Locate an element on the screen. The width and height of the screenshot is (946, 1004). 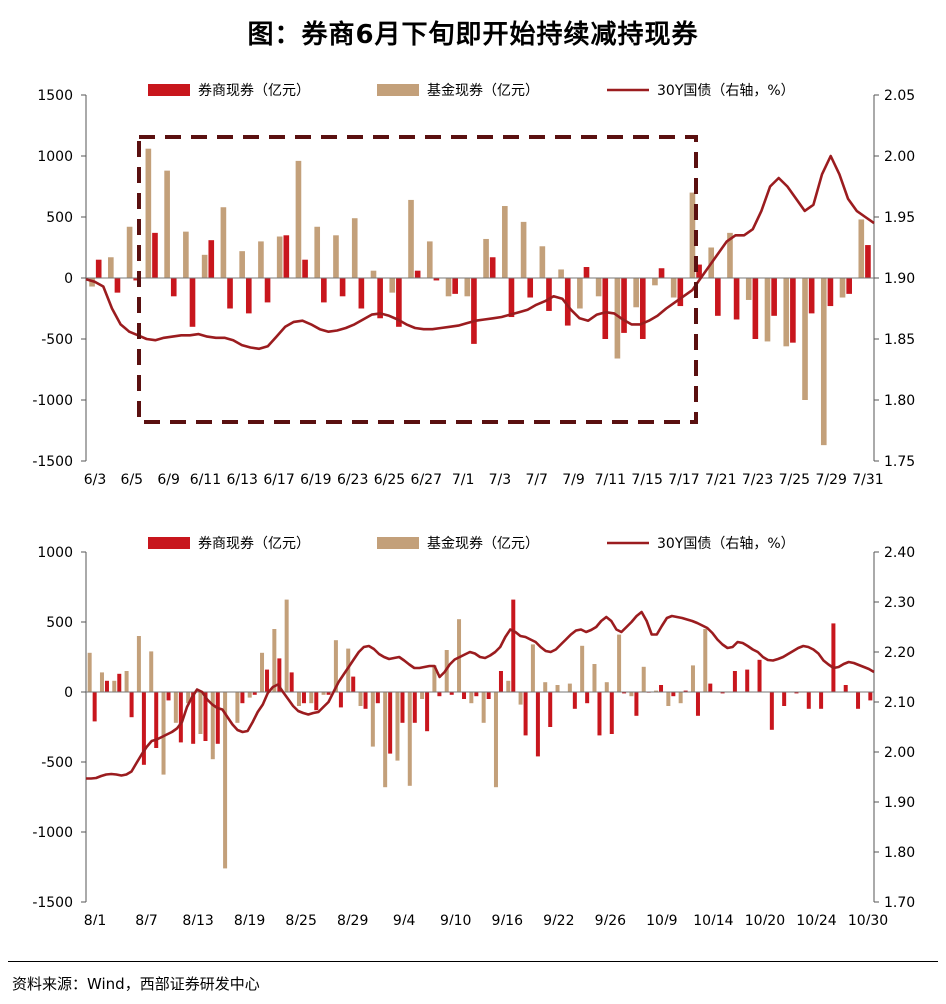
x-tick-label: 9/10 is located at coordinates (455, 919).